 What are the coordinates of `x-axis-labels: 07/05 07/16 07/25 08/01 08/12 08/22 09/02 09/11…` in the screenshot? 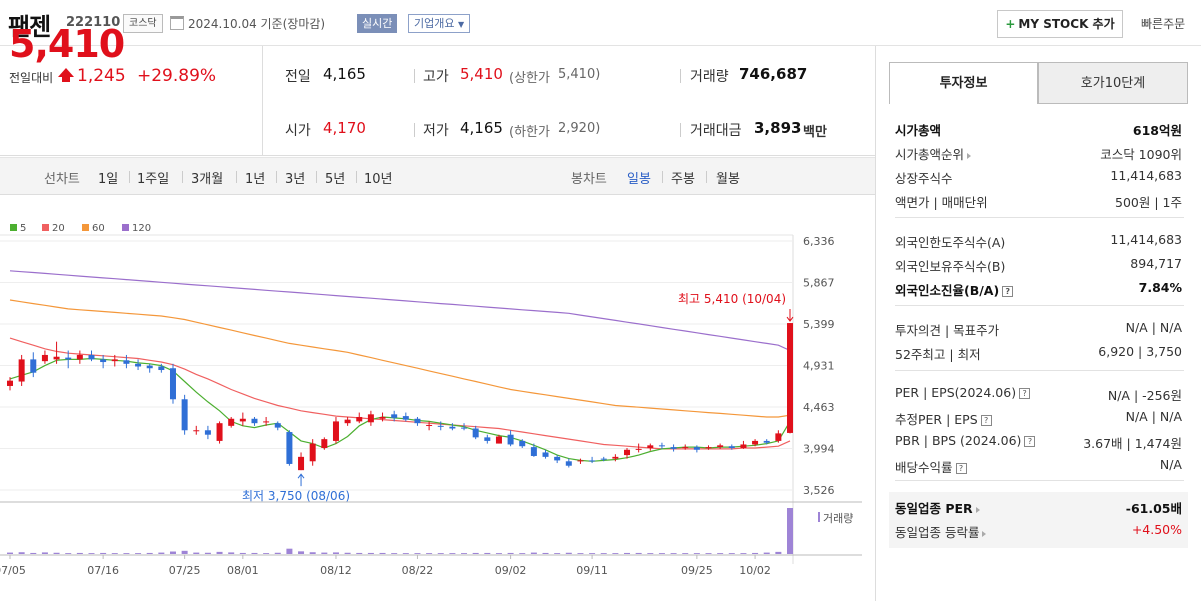 It's located at (385, 566).